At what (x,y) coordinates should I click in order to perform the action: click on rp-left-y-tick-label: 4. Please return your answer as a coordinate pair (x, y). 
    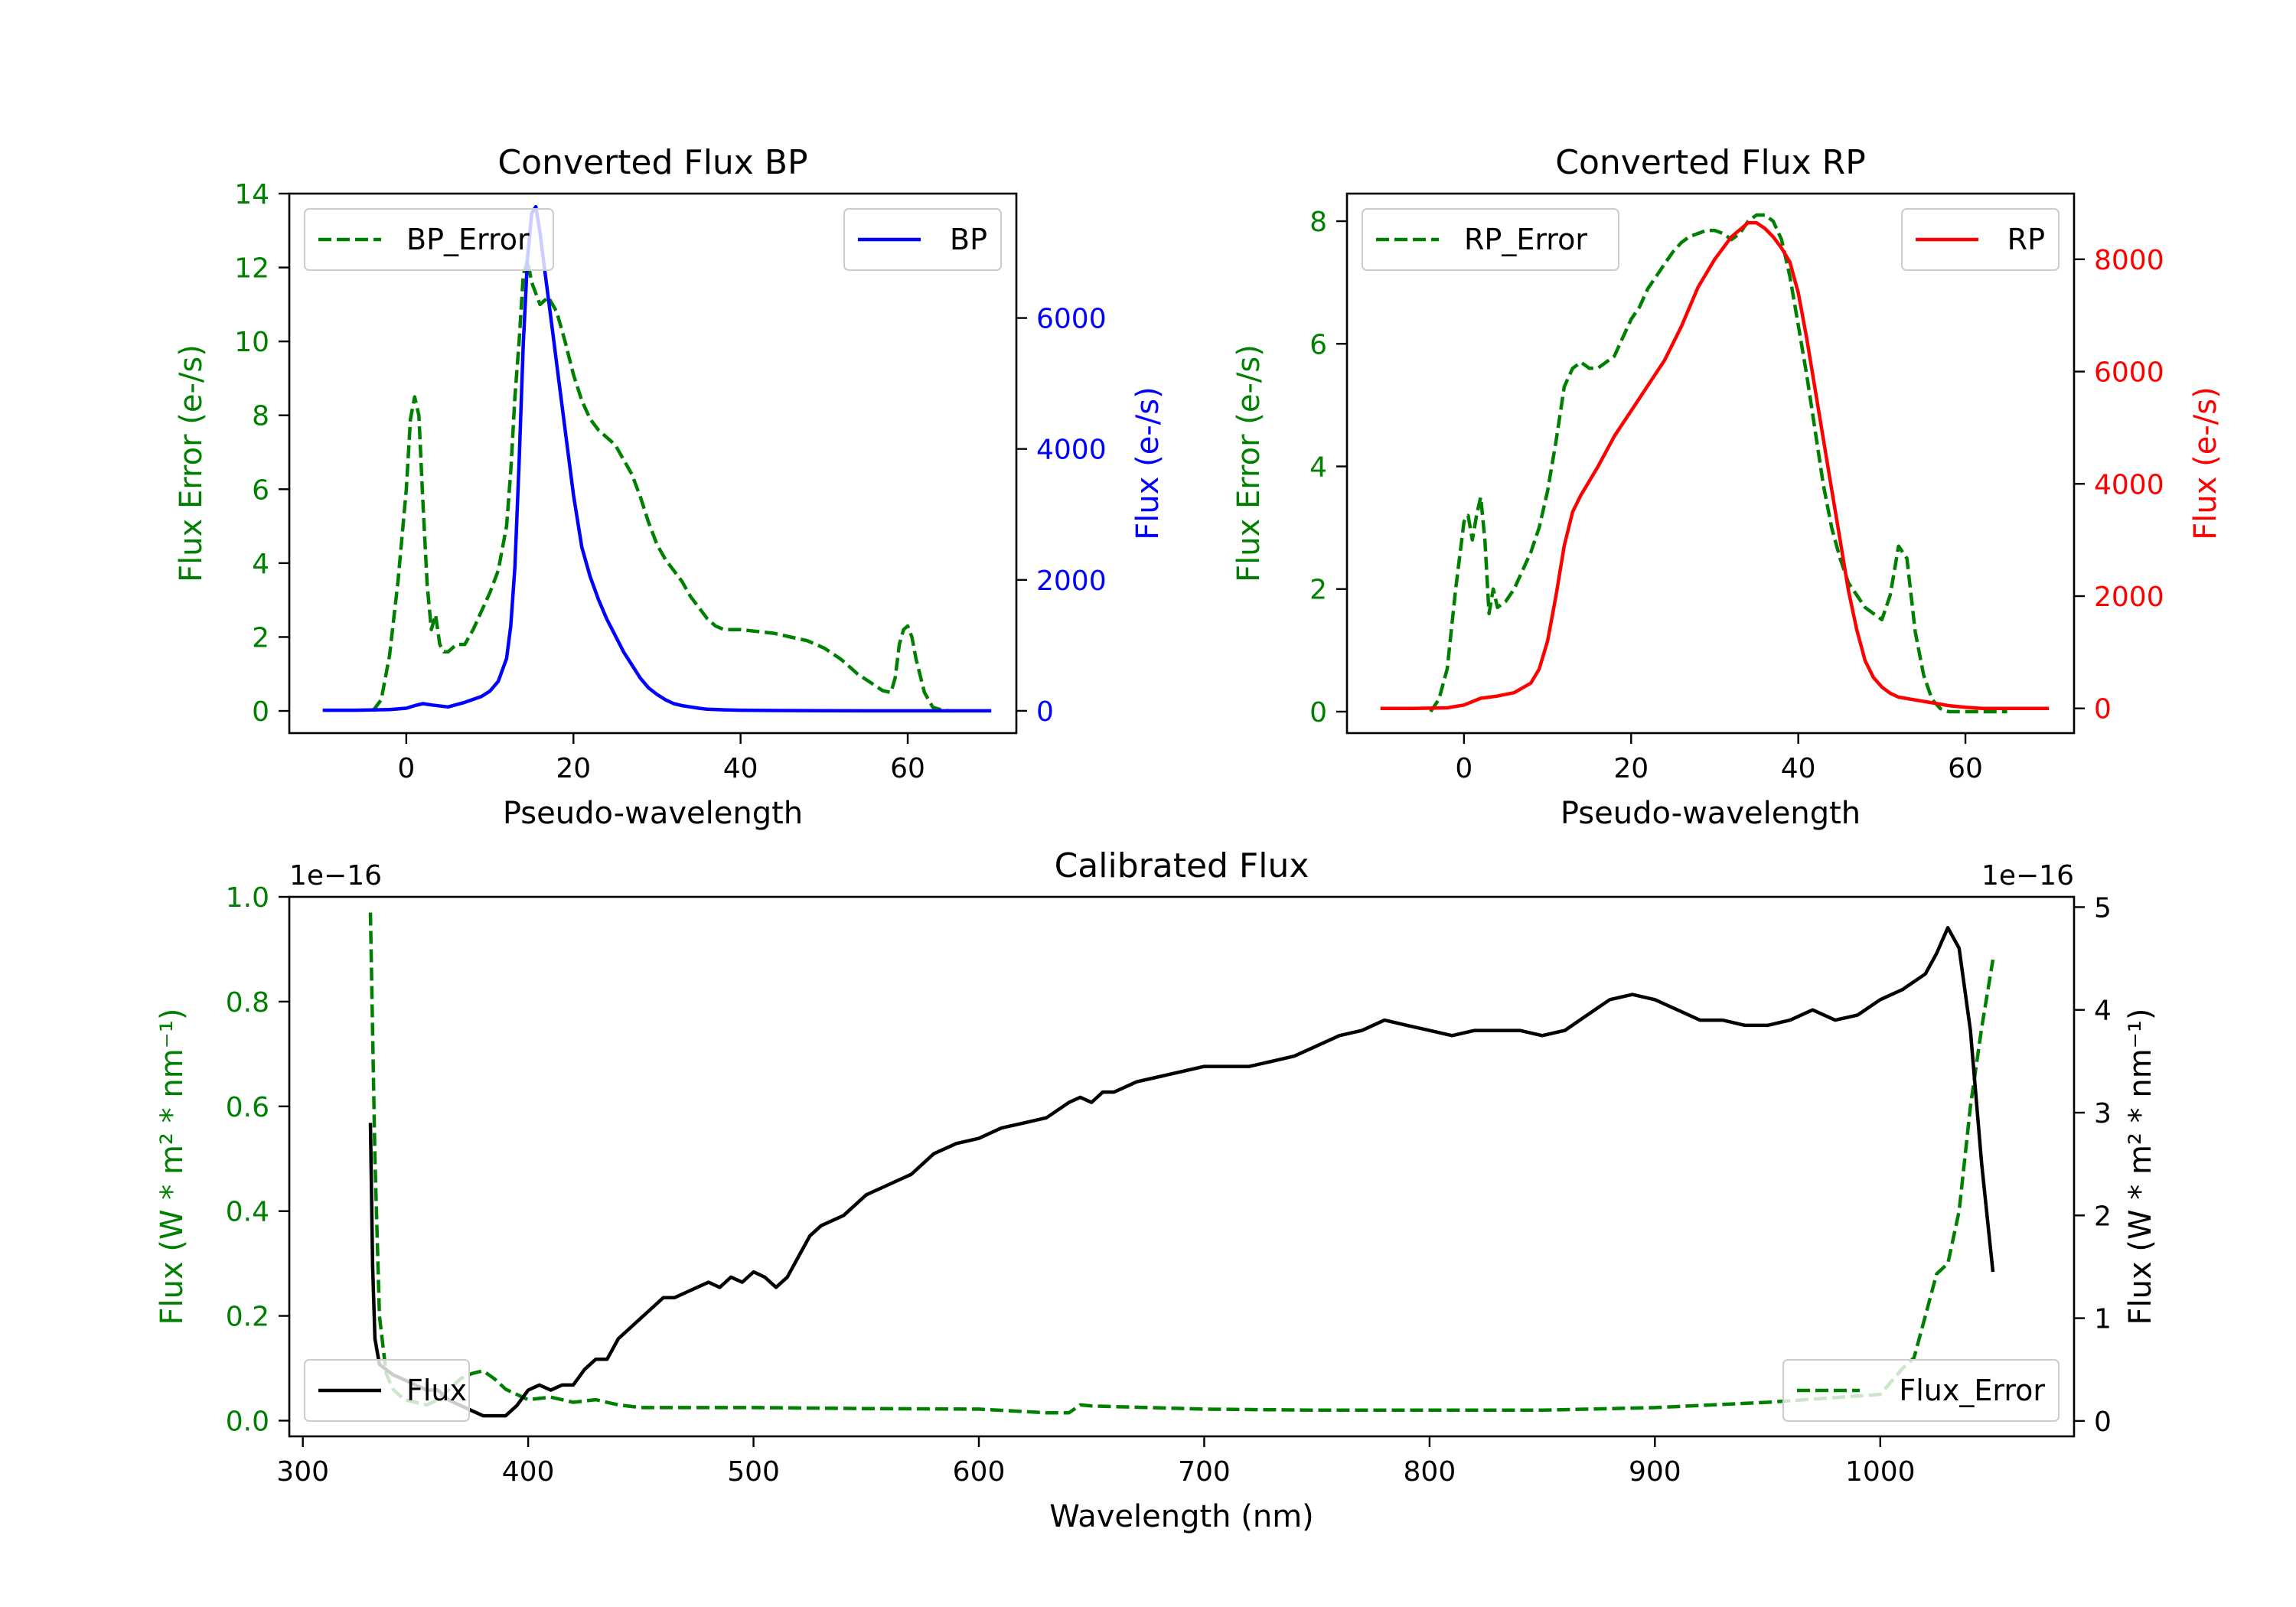
    Looking at the image, I should click on (1318, 468).